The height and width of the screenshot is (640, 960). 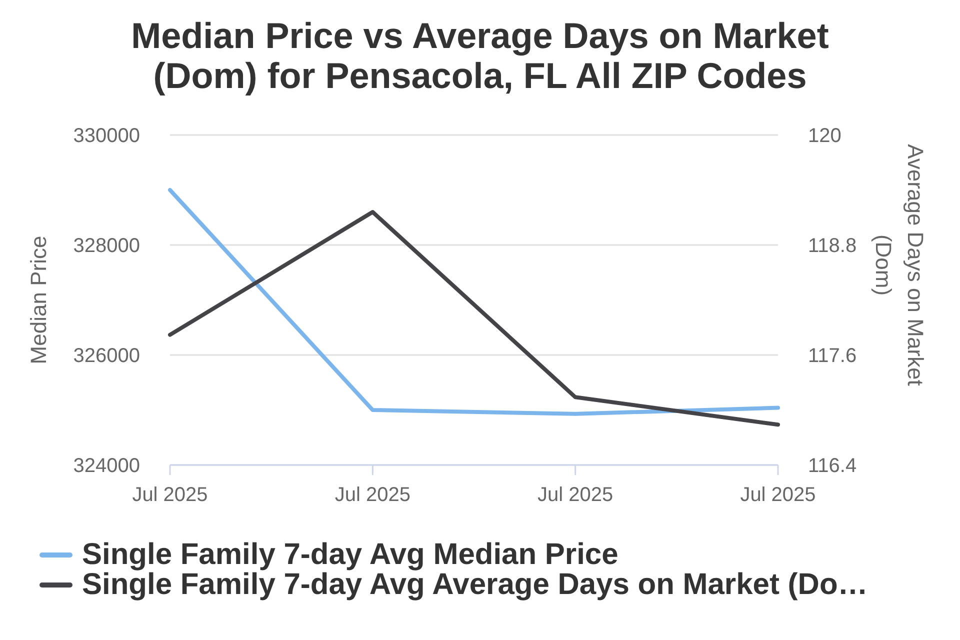 I want to click on y2-tick-label: 116.4, so click(x=832, y=466).